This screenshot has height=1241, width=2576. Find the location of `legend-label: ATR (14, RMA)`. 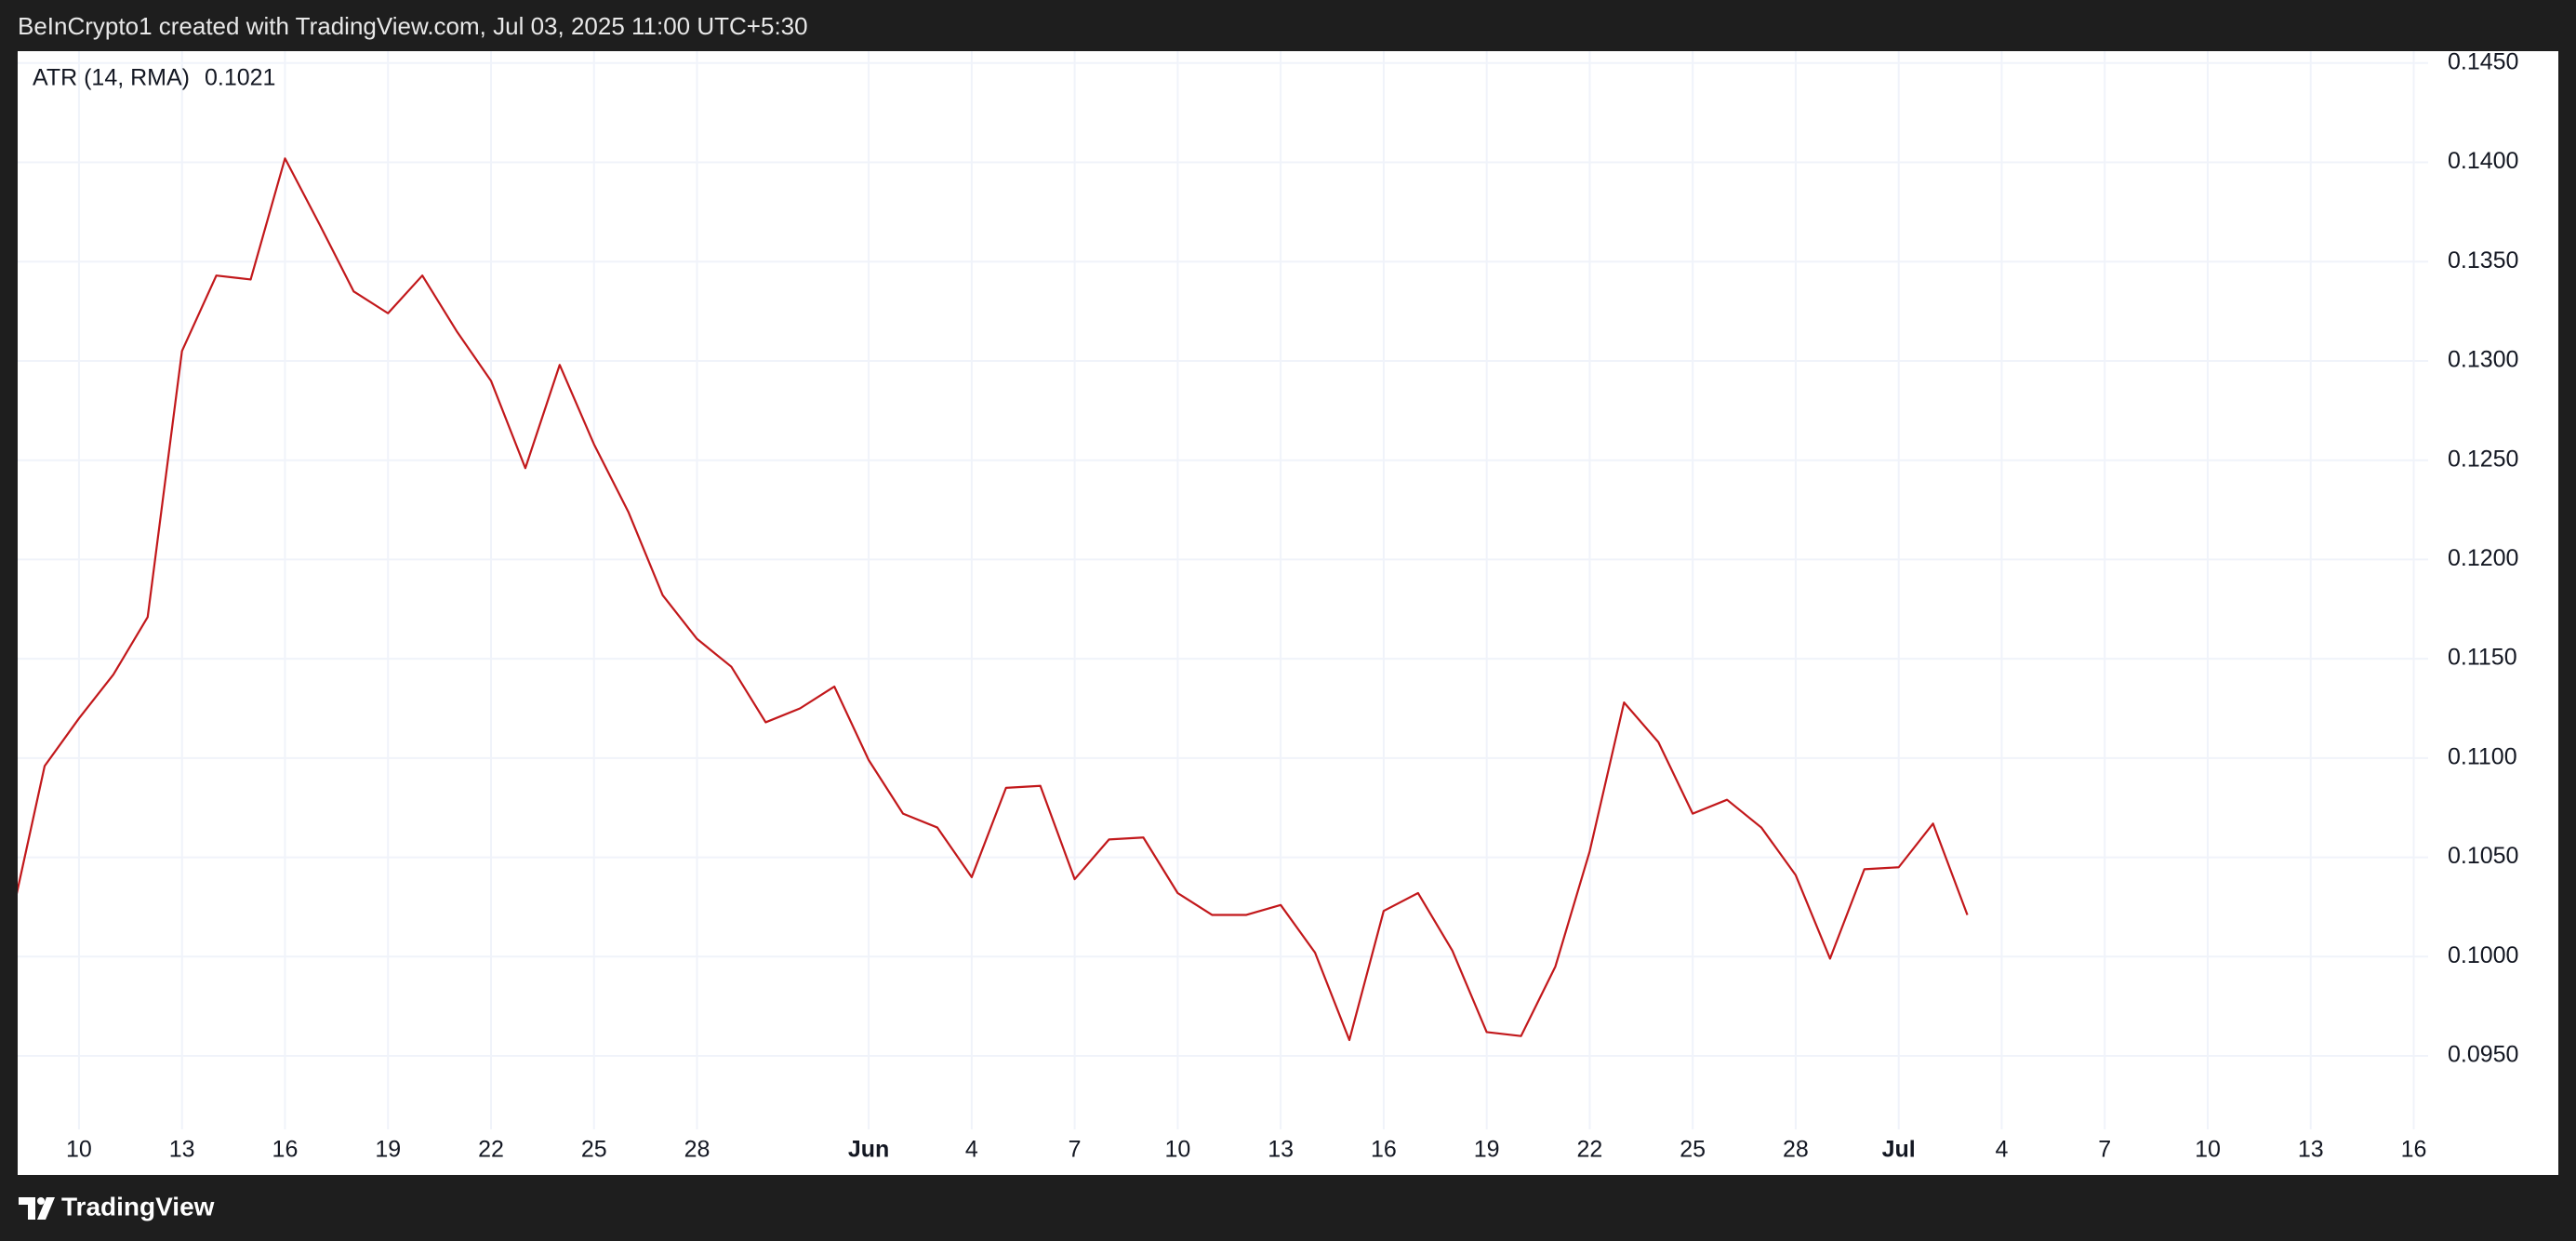

legend-label: ATR (14, RMA) is located at coordinates (111, 78).